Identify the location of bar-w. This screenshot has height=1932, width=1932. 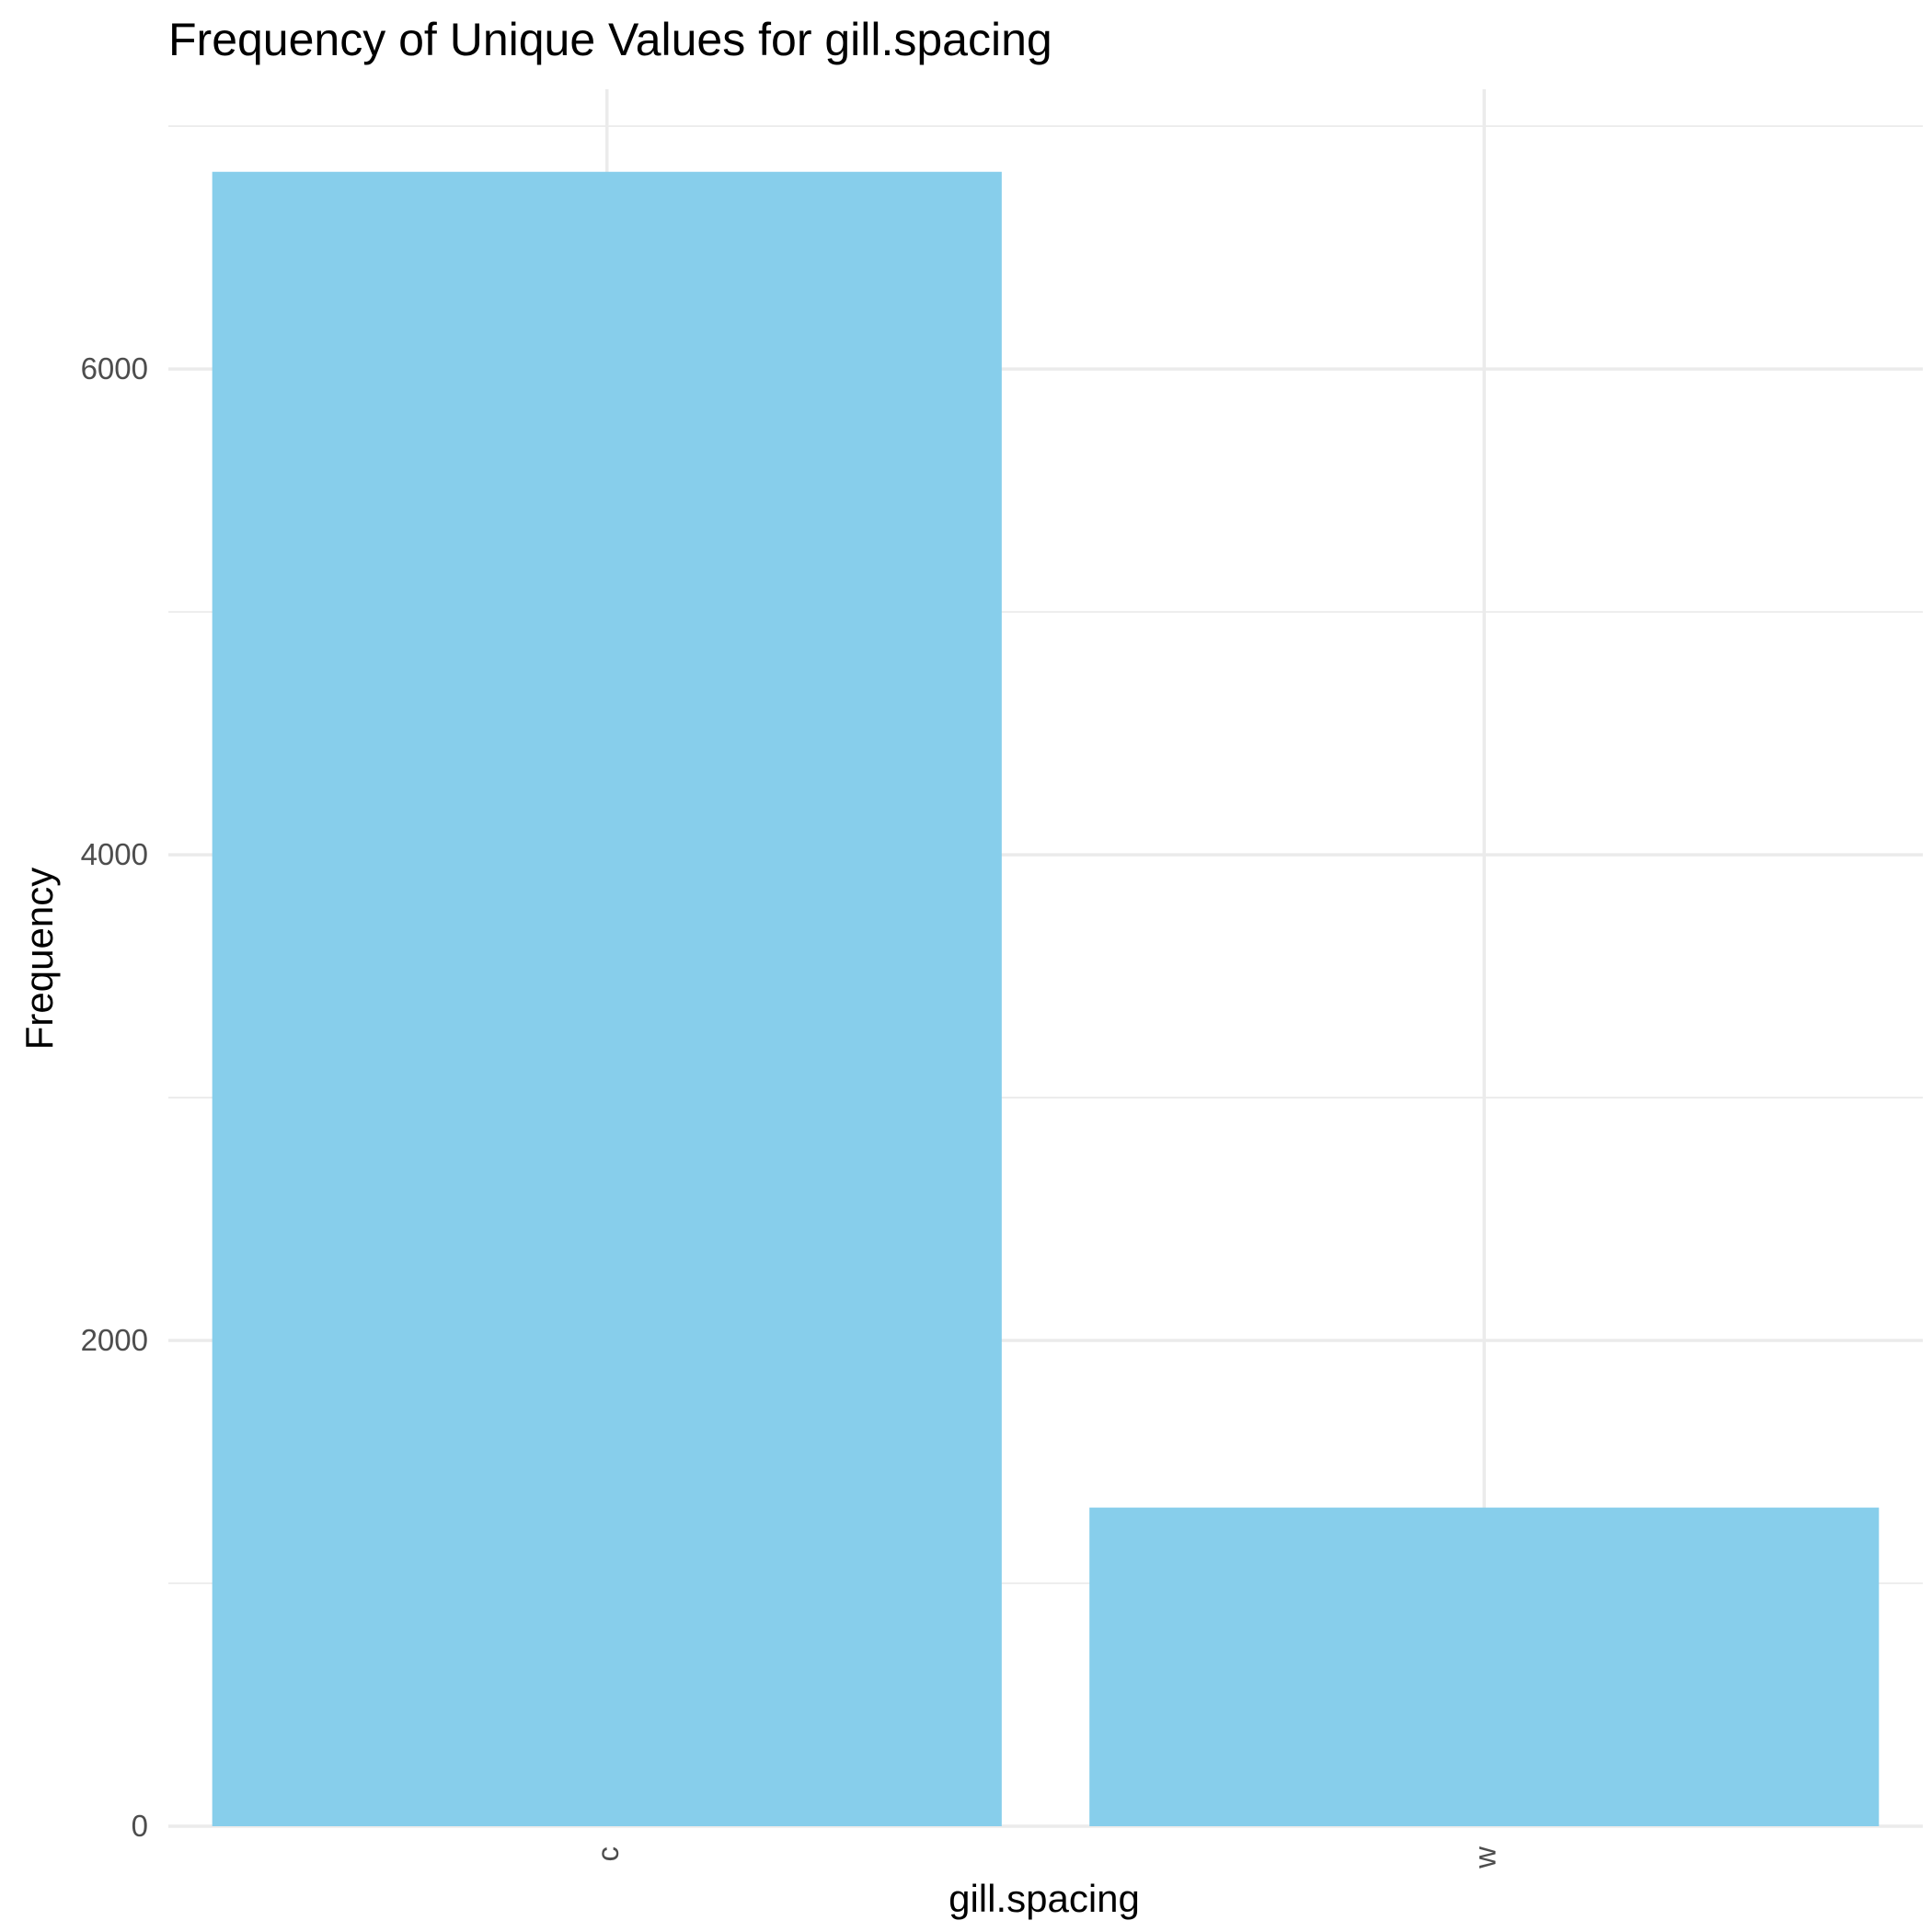
(1484, 1666).